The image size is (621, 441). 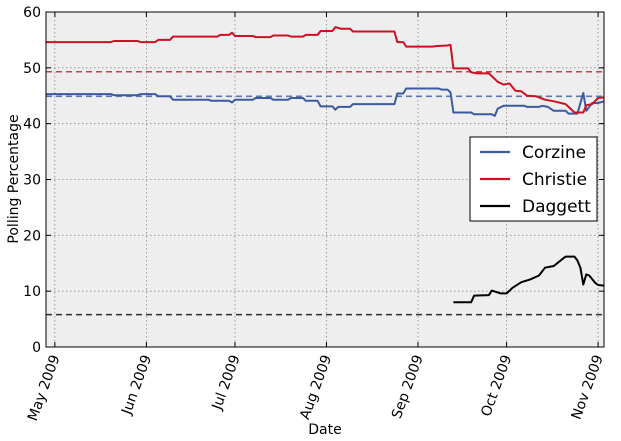 What do you see at coordinates (496, 386) in the screenshot?
I see `x-tick-label: Oct 2009` at bounding box center [496, 386].